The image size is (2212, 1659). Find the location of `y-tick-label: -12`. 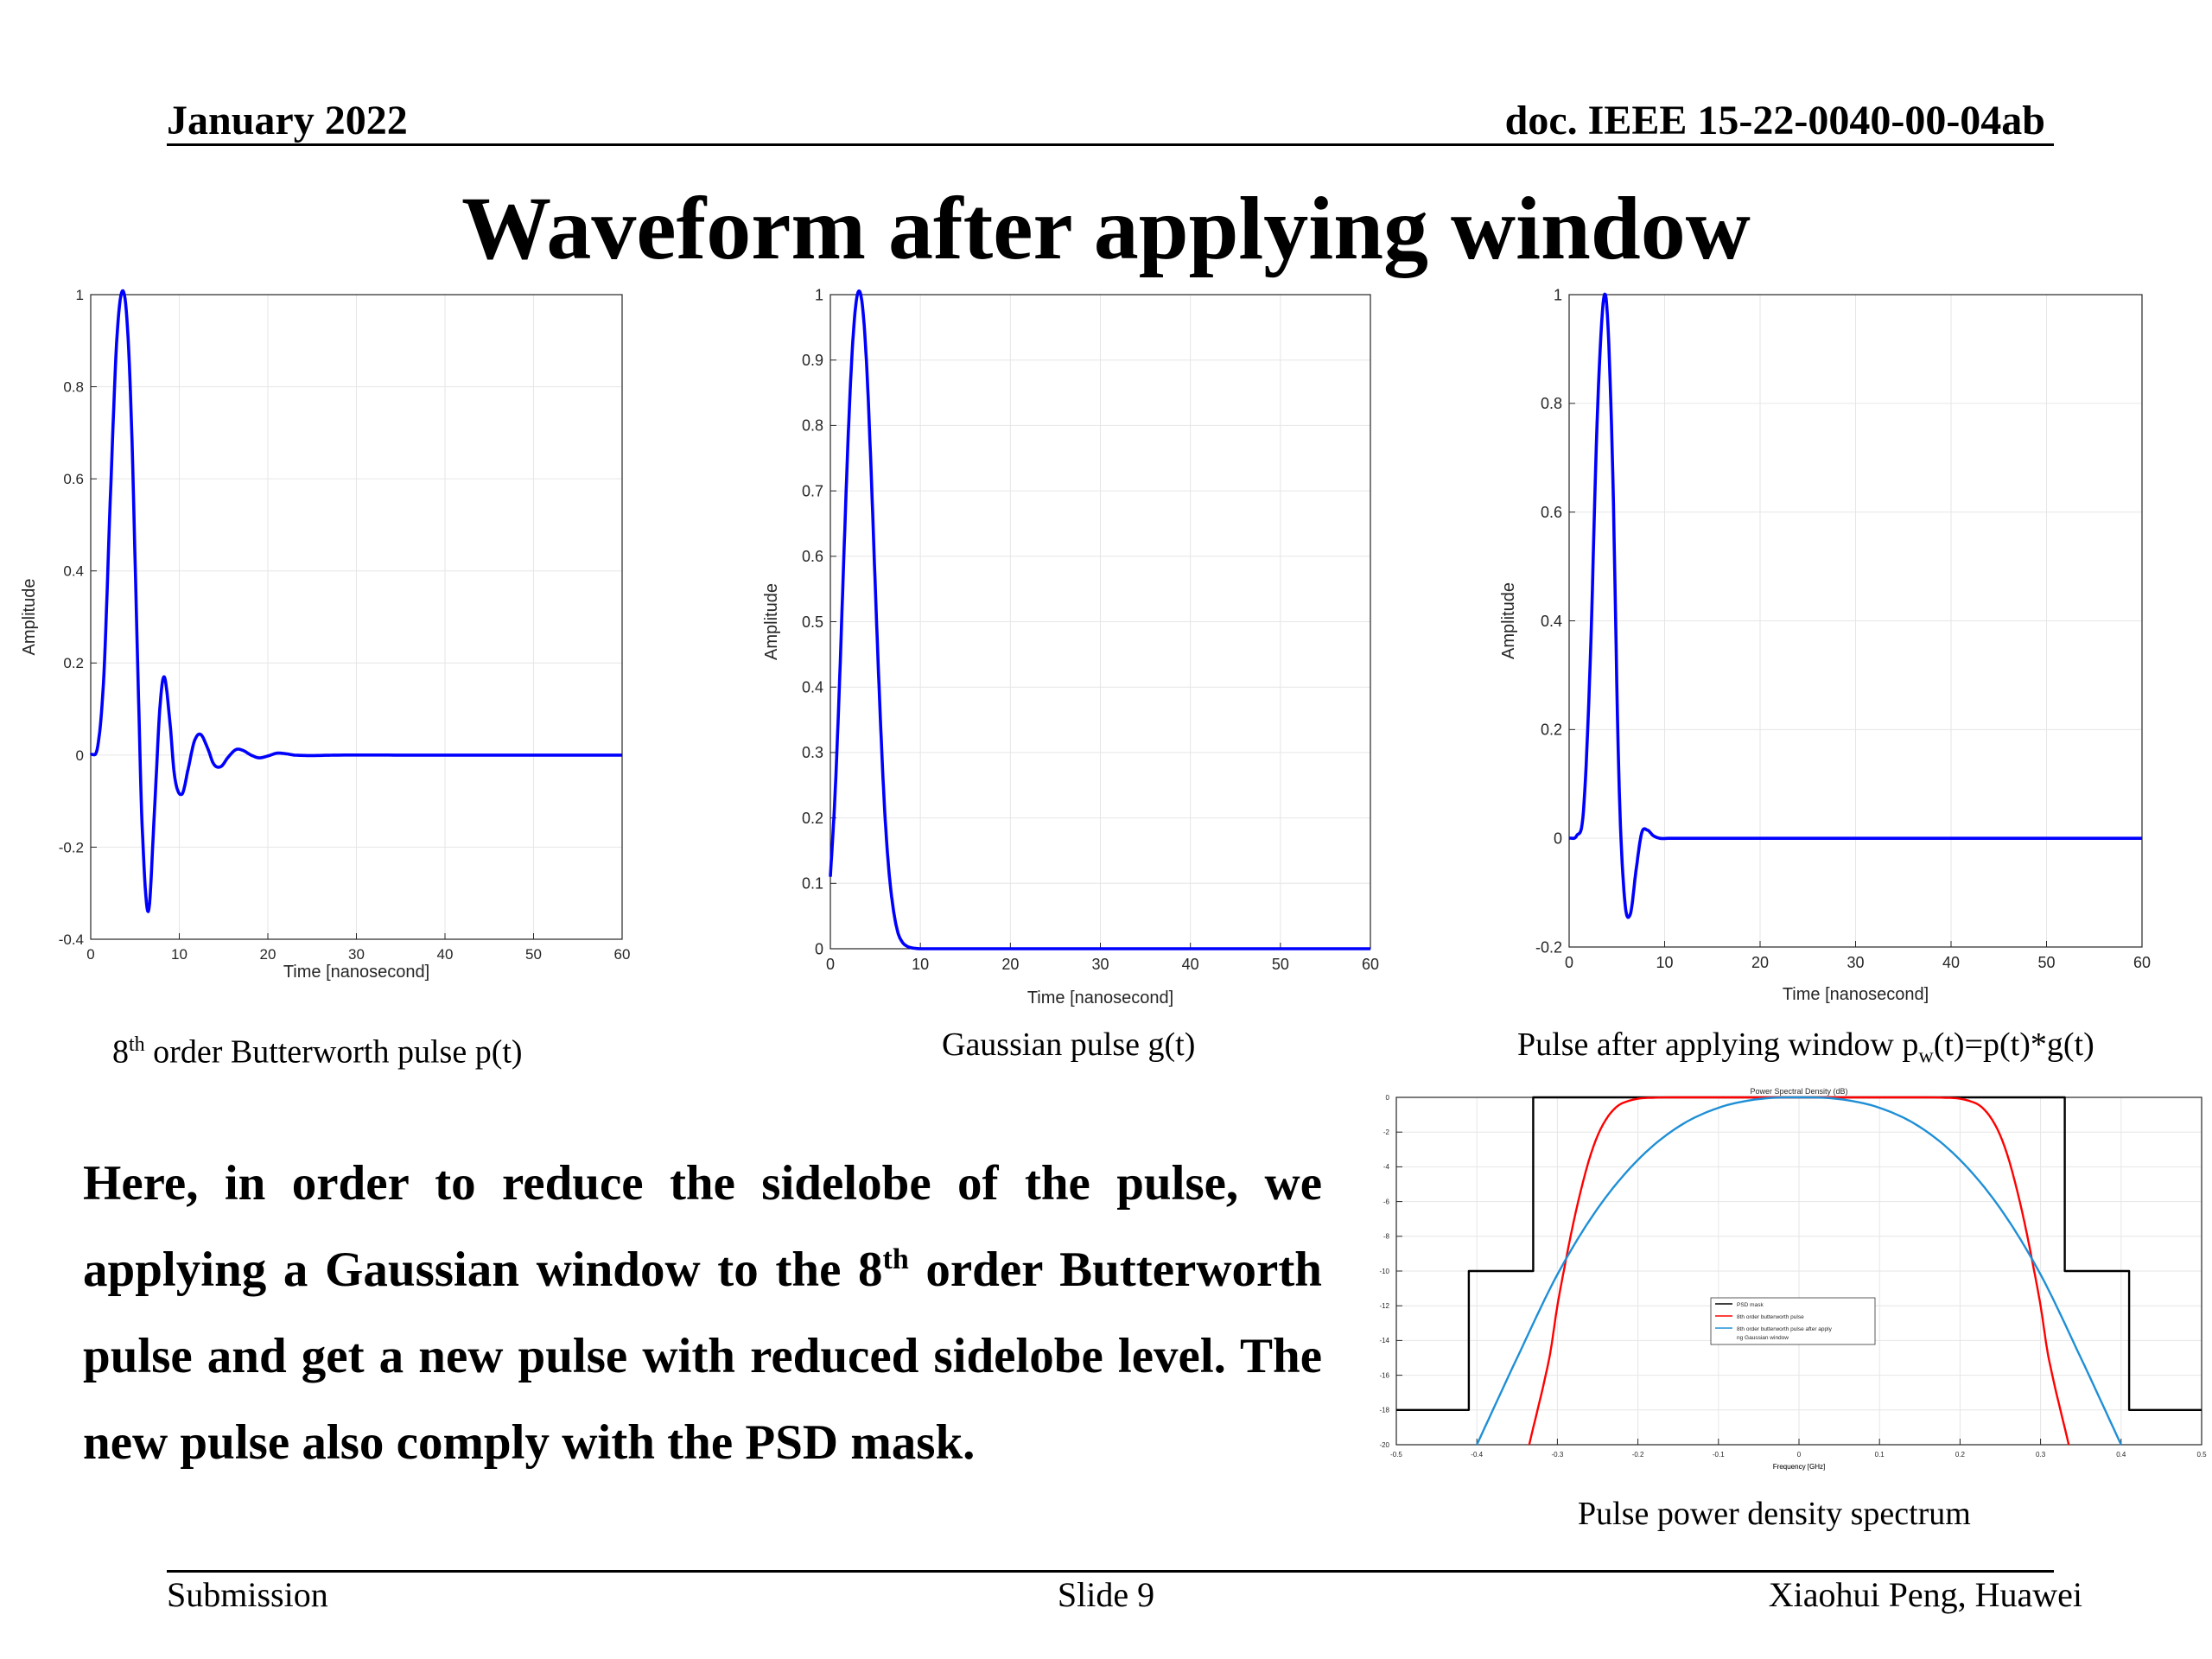

y-tick-label: -12 is located at coordinates (1384, 1306).